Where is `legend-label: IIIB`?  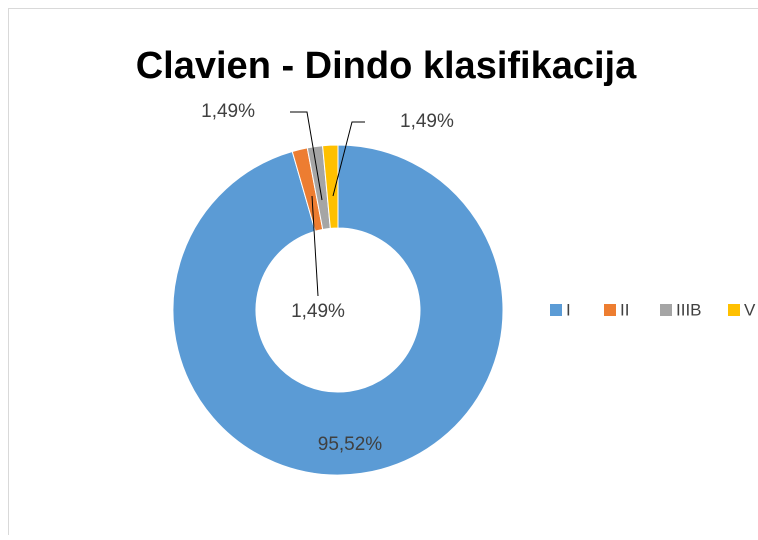 legend-label: IIIB is located at coordinates (689, 309).